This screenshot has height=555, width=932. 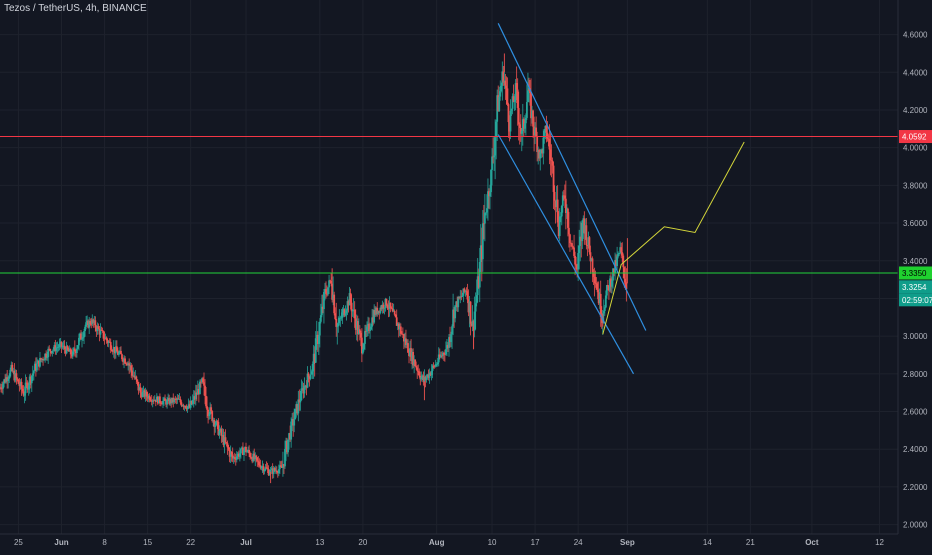 I want to click on y-tick-label: 3.4000, so click(x=915, y=261).